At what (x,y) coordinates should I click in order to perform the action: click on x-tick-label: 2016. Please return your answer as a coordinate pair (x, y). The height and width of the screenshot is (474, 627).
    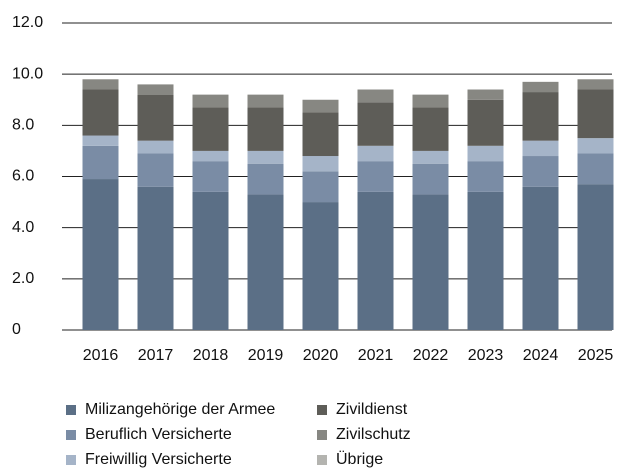
    Looking at the image, I should click on (101, 355).